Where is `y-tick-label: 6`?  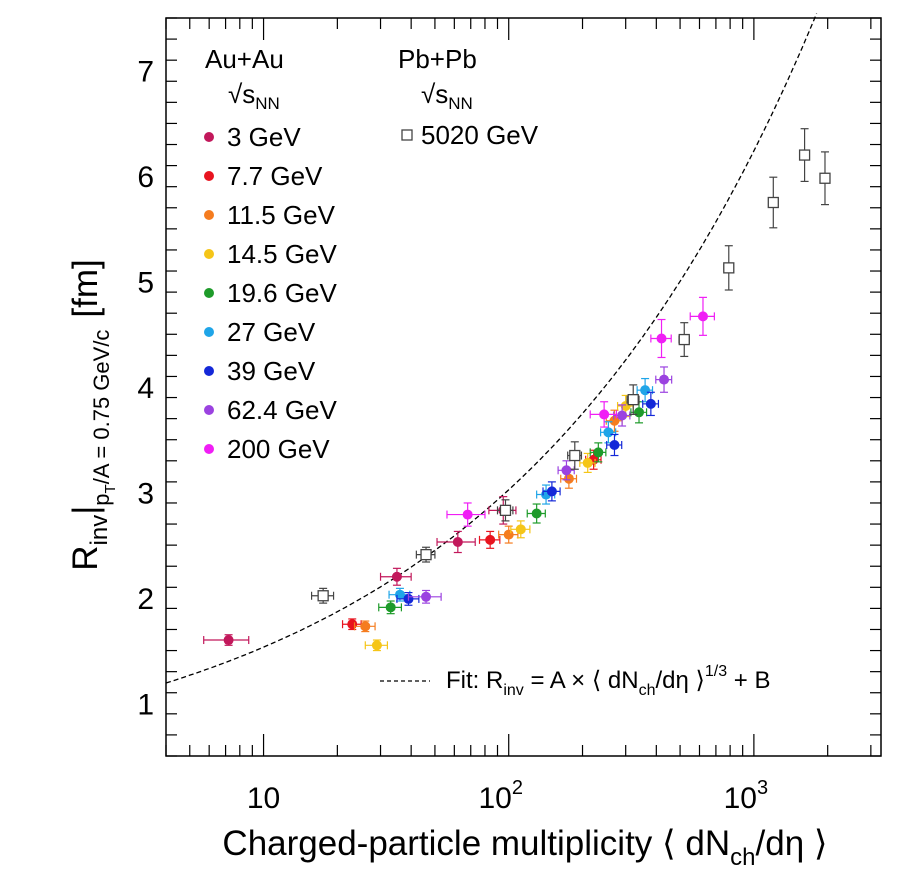
y-tick-label: 6 is located at coordinates (145, 177).